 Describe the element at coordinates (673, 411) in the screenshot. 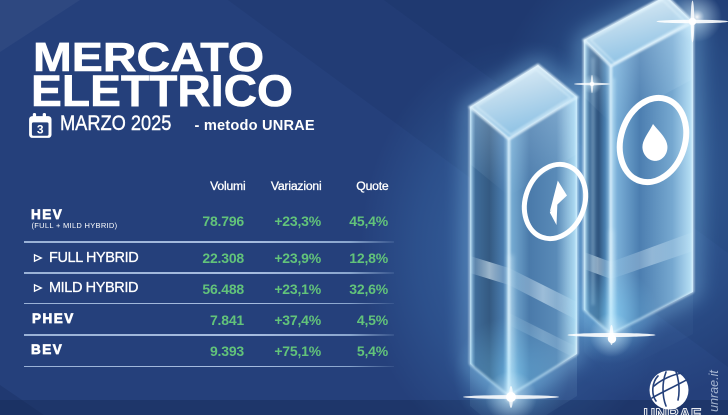

I see `svg-text: UNRAE` at that location.